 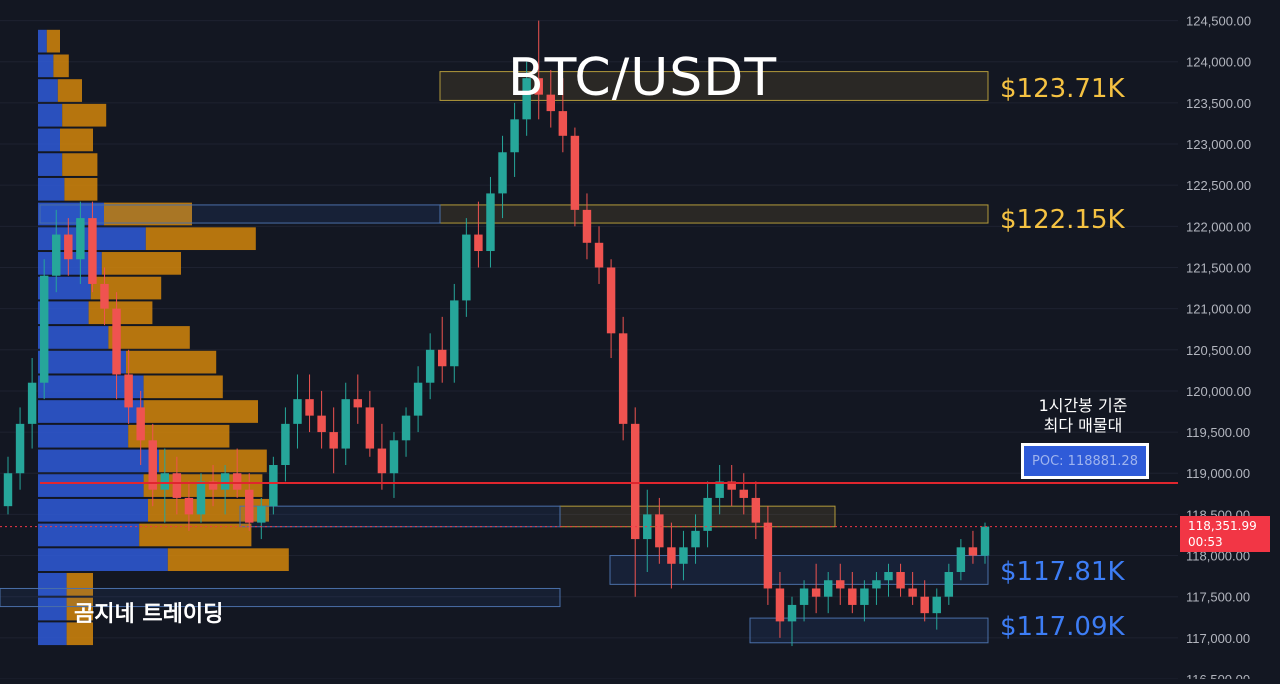 What do you see at coordinates (1218, 226) in the screenshot?
I see `y-tick-label: 122,000.00` at bounding box center [1218, 226].